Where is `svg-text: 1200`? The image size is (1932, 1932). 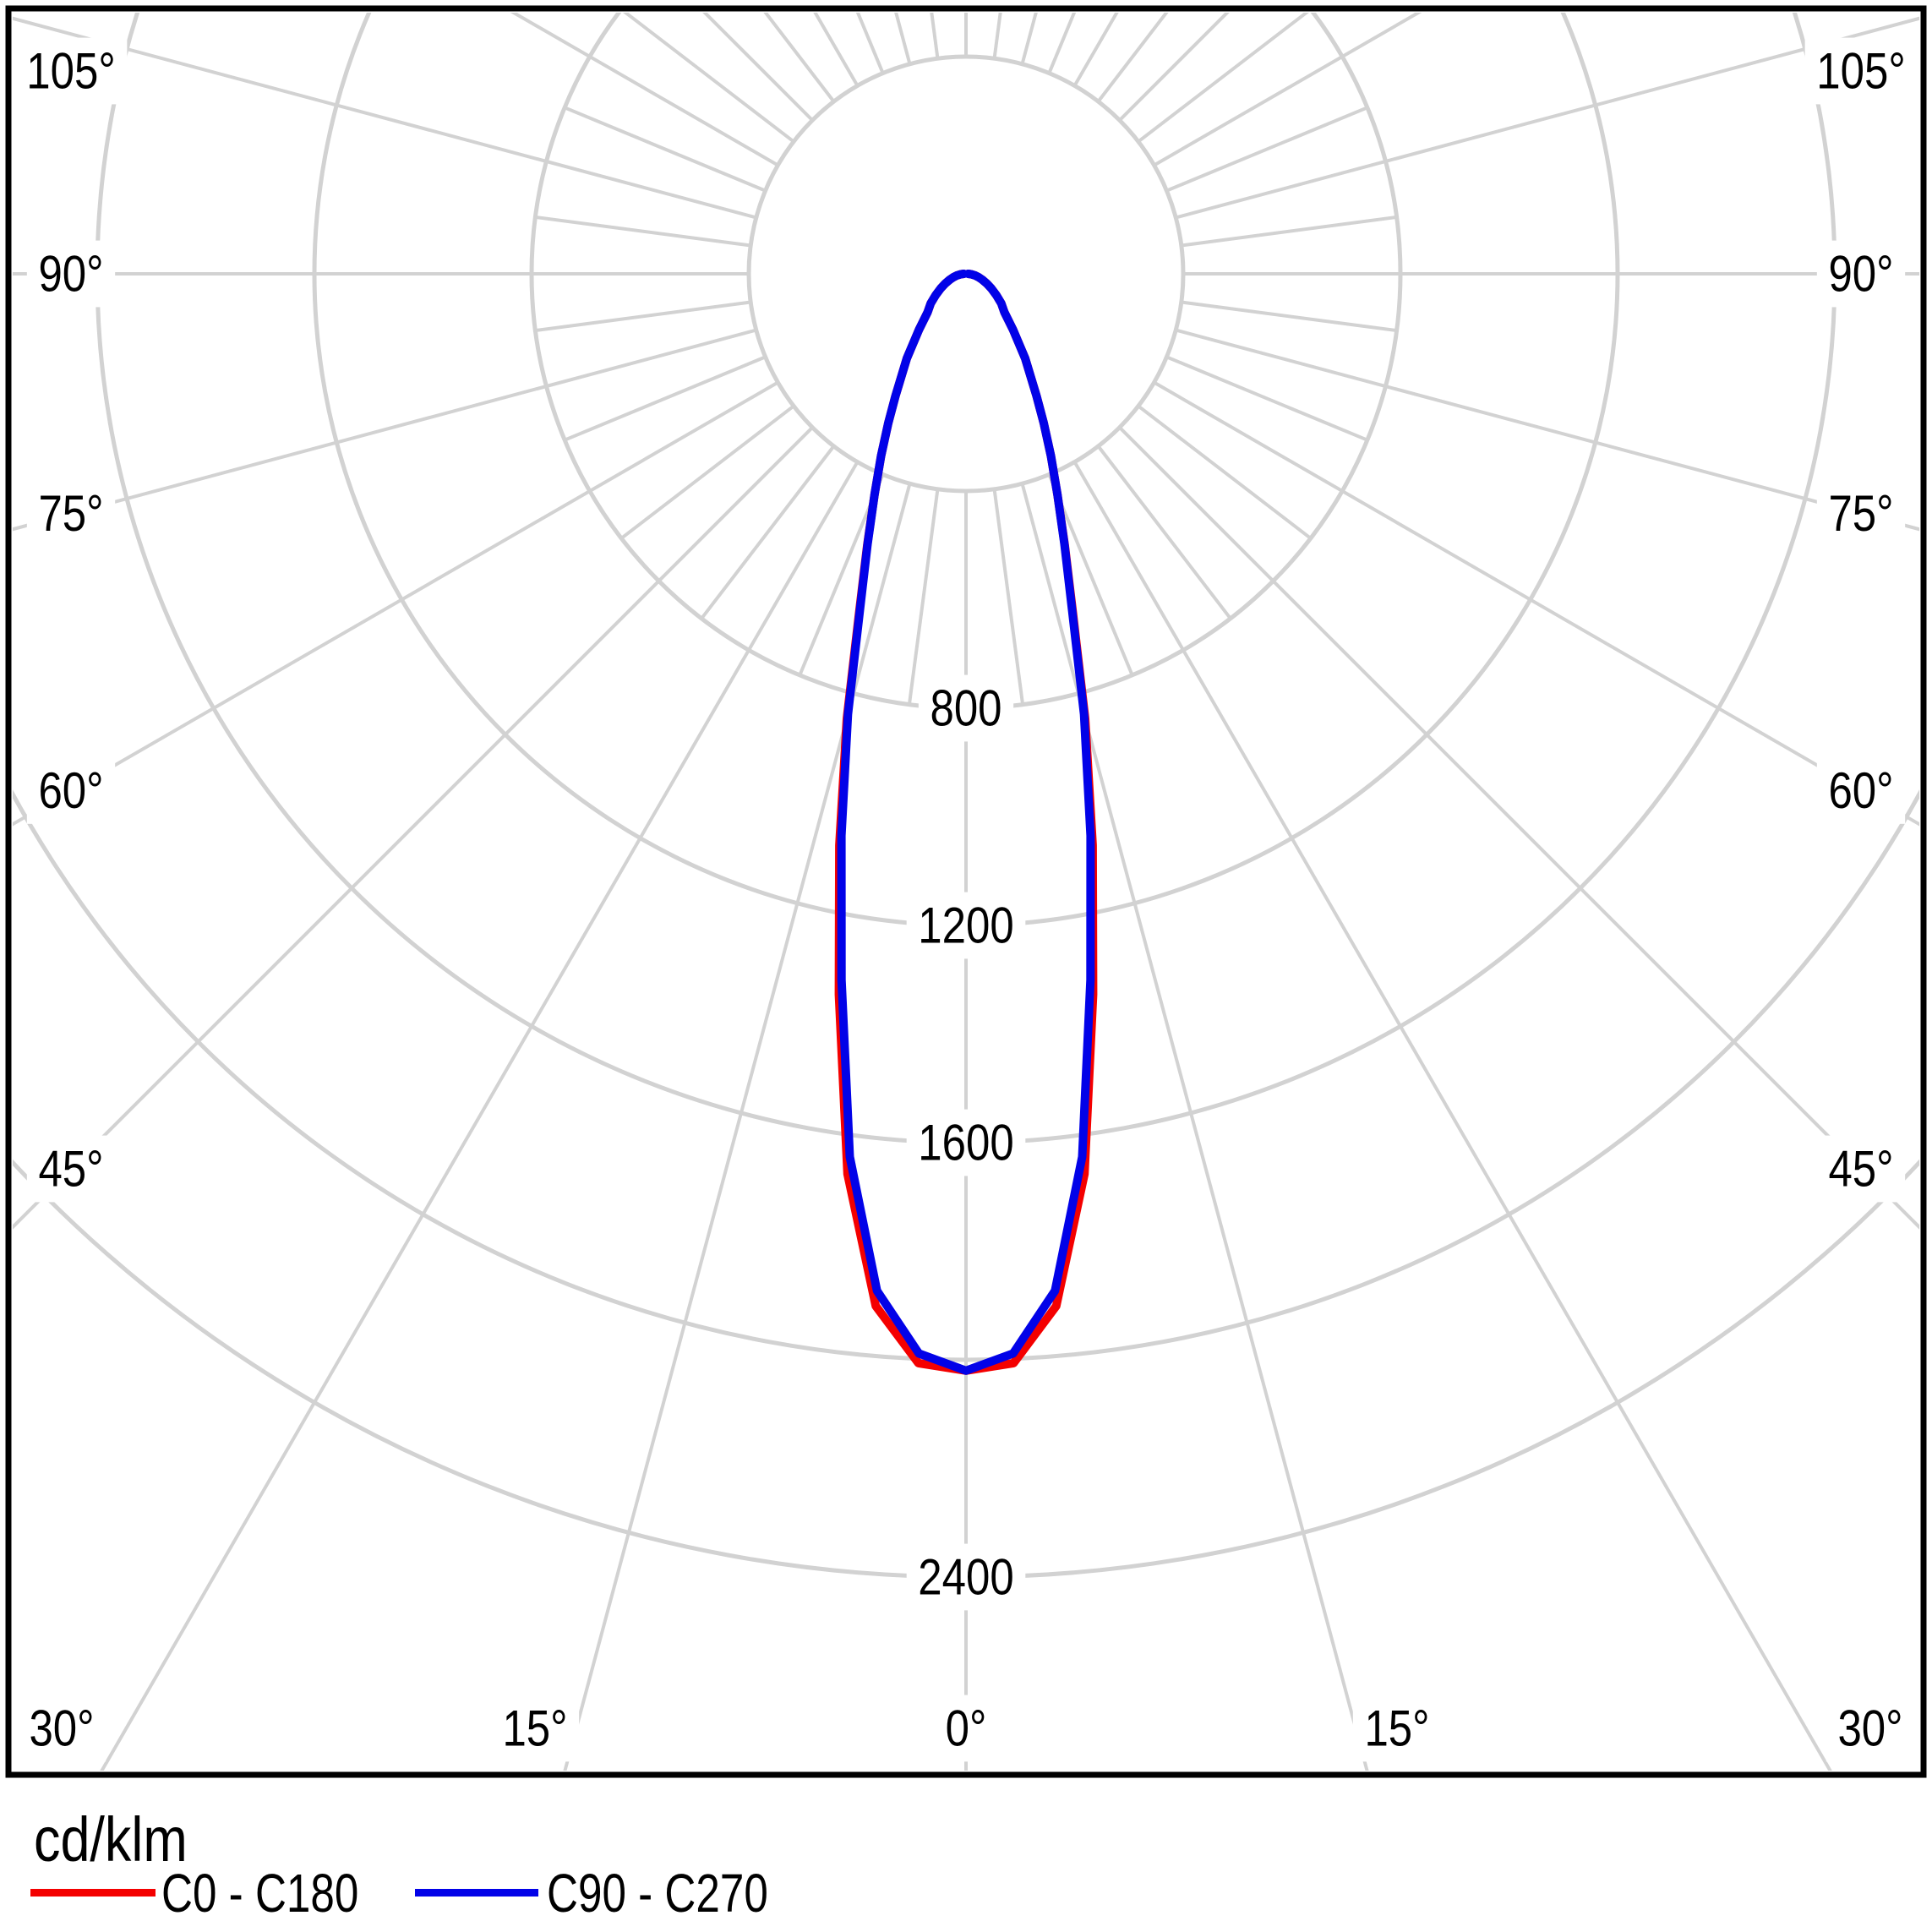 svg-text: 1200 is located at coordinates (965, 926).